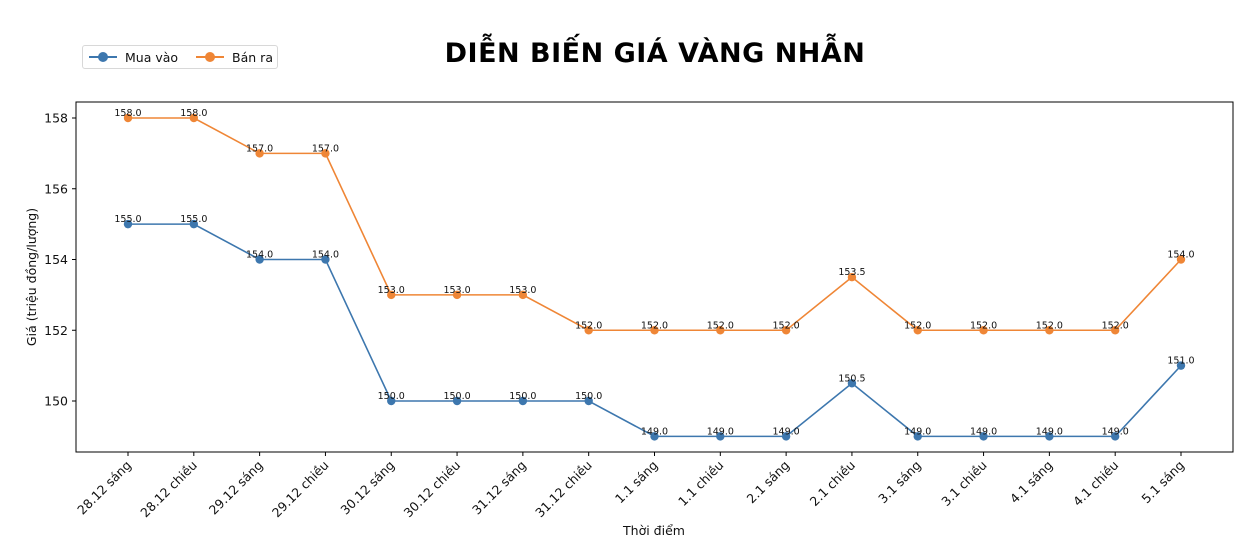  I want to click on data-label: 157.0, so click(259, 148).